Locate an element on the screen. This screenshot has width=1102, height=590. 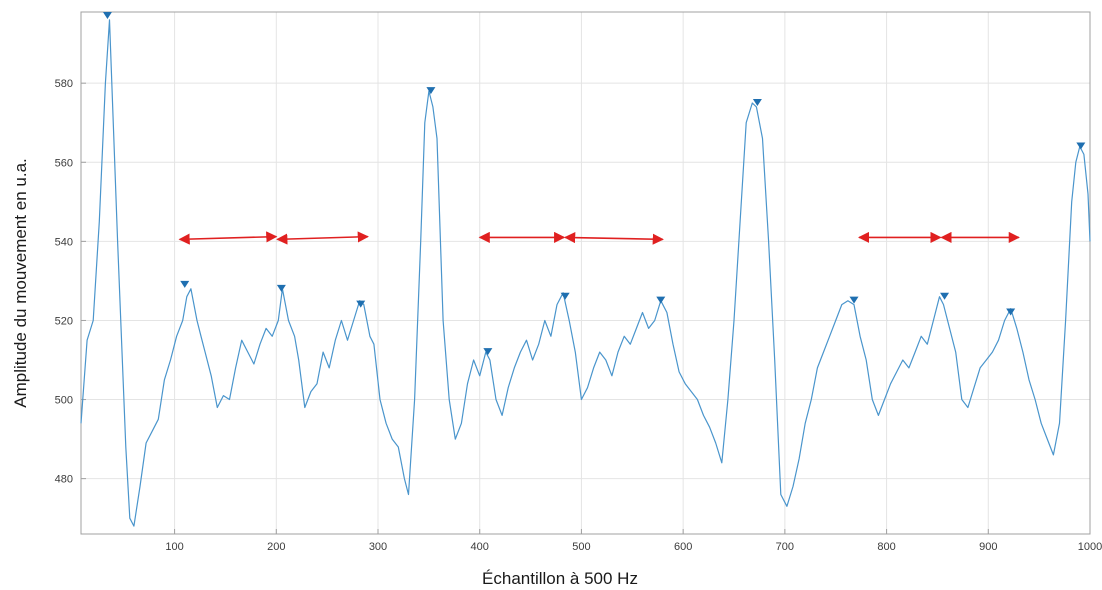
x-tick-label: 100 is located at coordinates (174, 547).